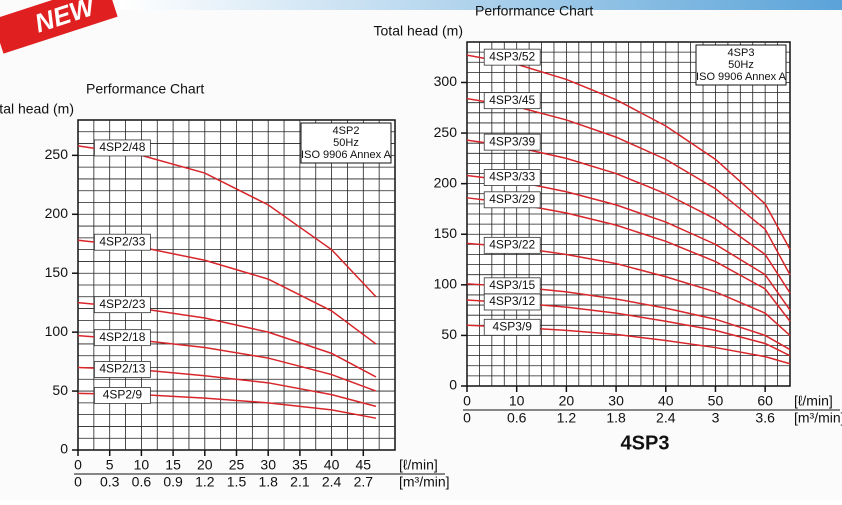  What do you see at coordinates (237, 482) in the screenshot?
I see `x2-tick-label: 1.5` at bounding box center [237, 482].